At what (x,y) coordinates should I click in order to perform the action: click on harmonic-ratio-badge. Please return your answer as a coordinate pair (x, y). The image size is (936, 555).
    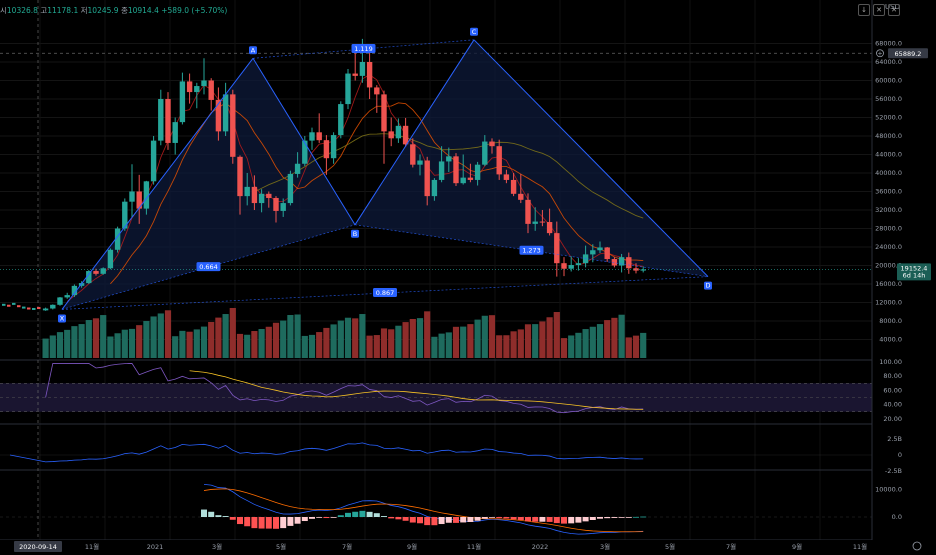
    Looking at the image, I should click on (208, 267).